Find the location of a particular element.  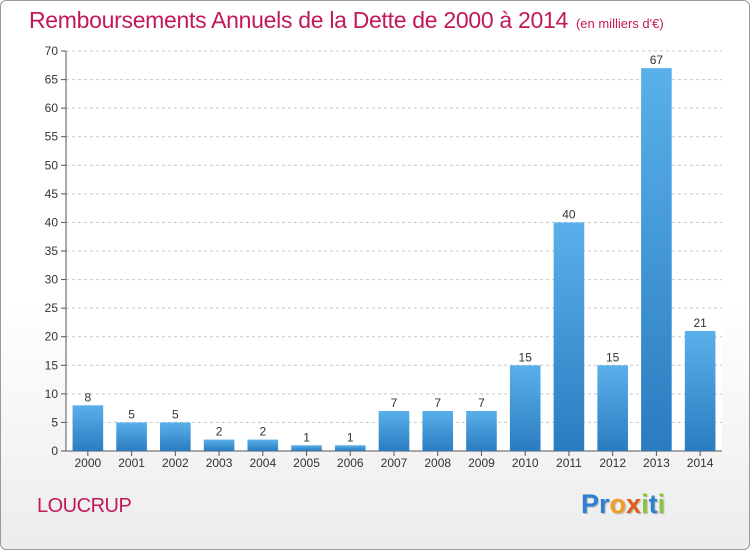

x-tick-label: 2007 is located at coordinates (394, 463).